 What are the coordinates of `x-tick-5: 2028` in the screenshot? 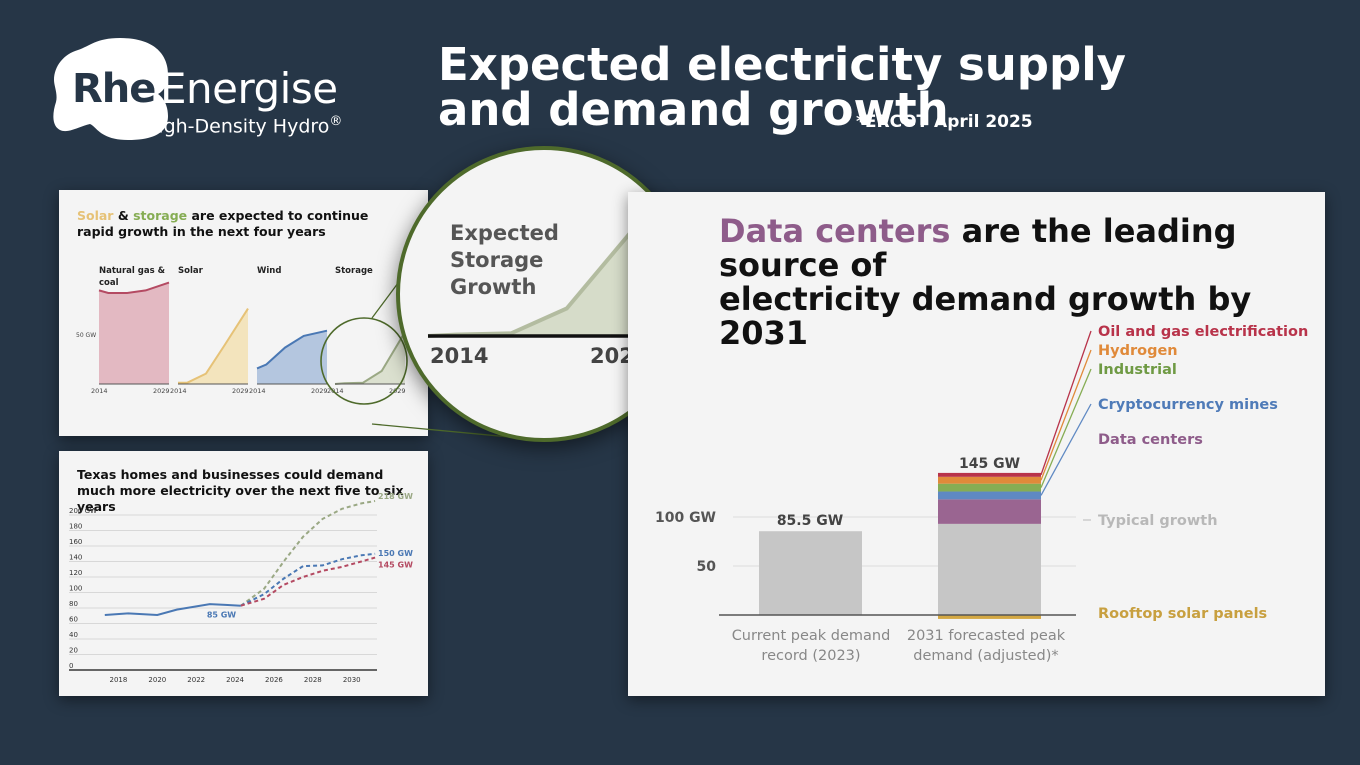 It's located at (313, 680).